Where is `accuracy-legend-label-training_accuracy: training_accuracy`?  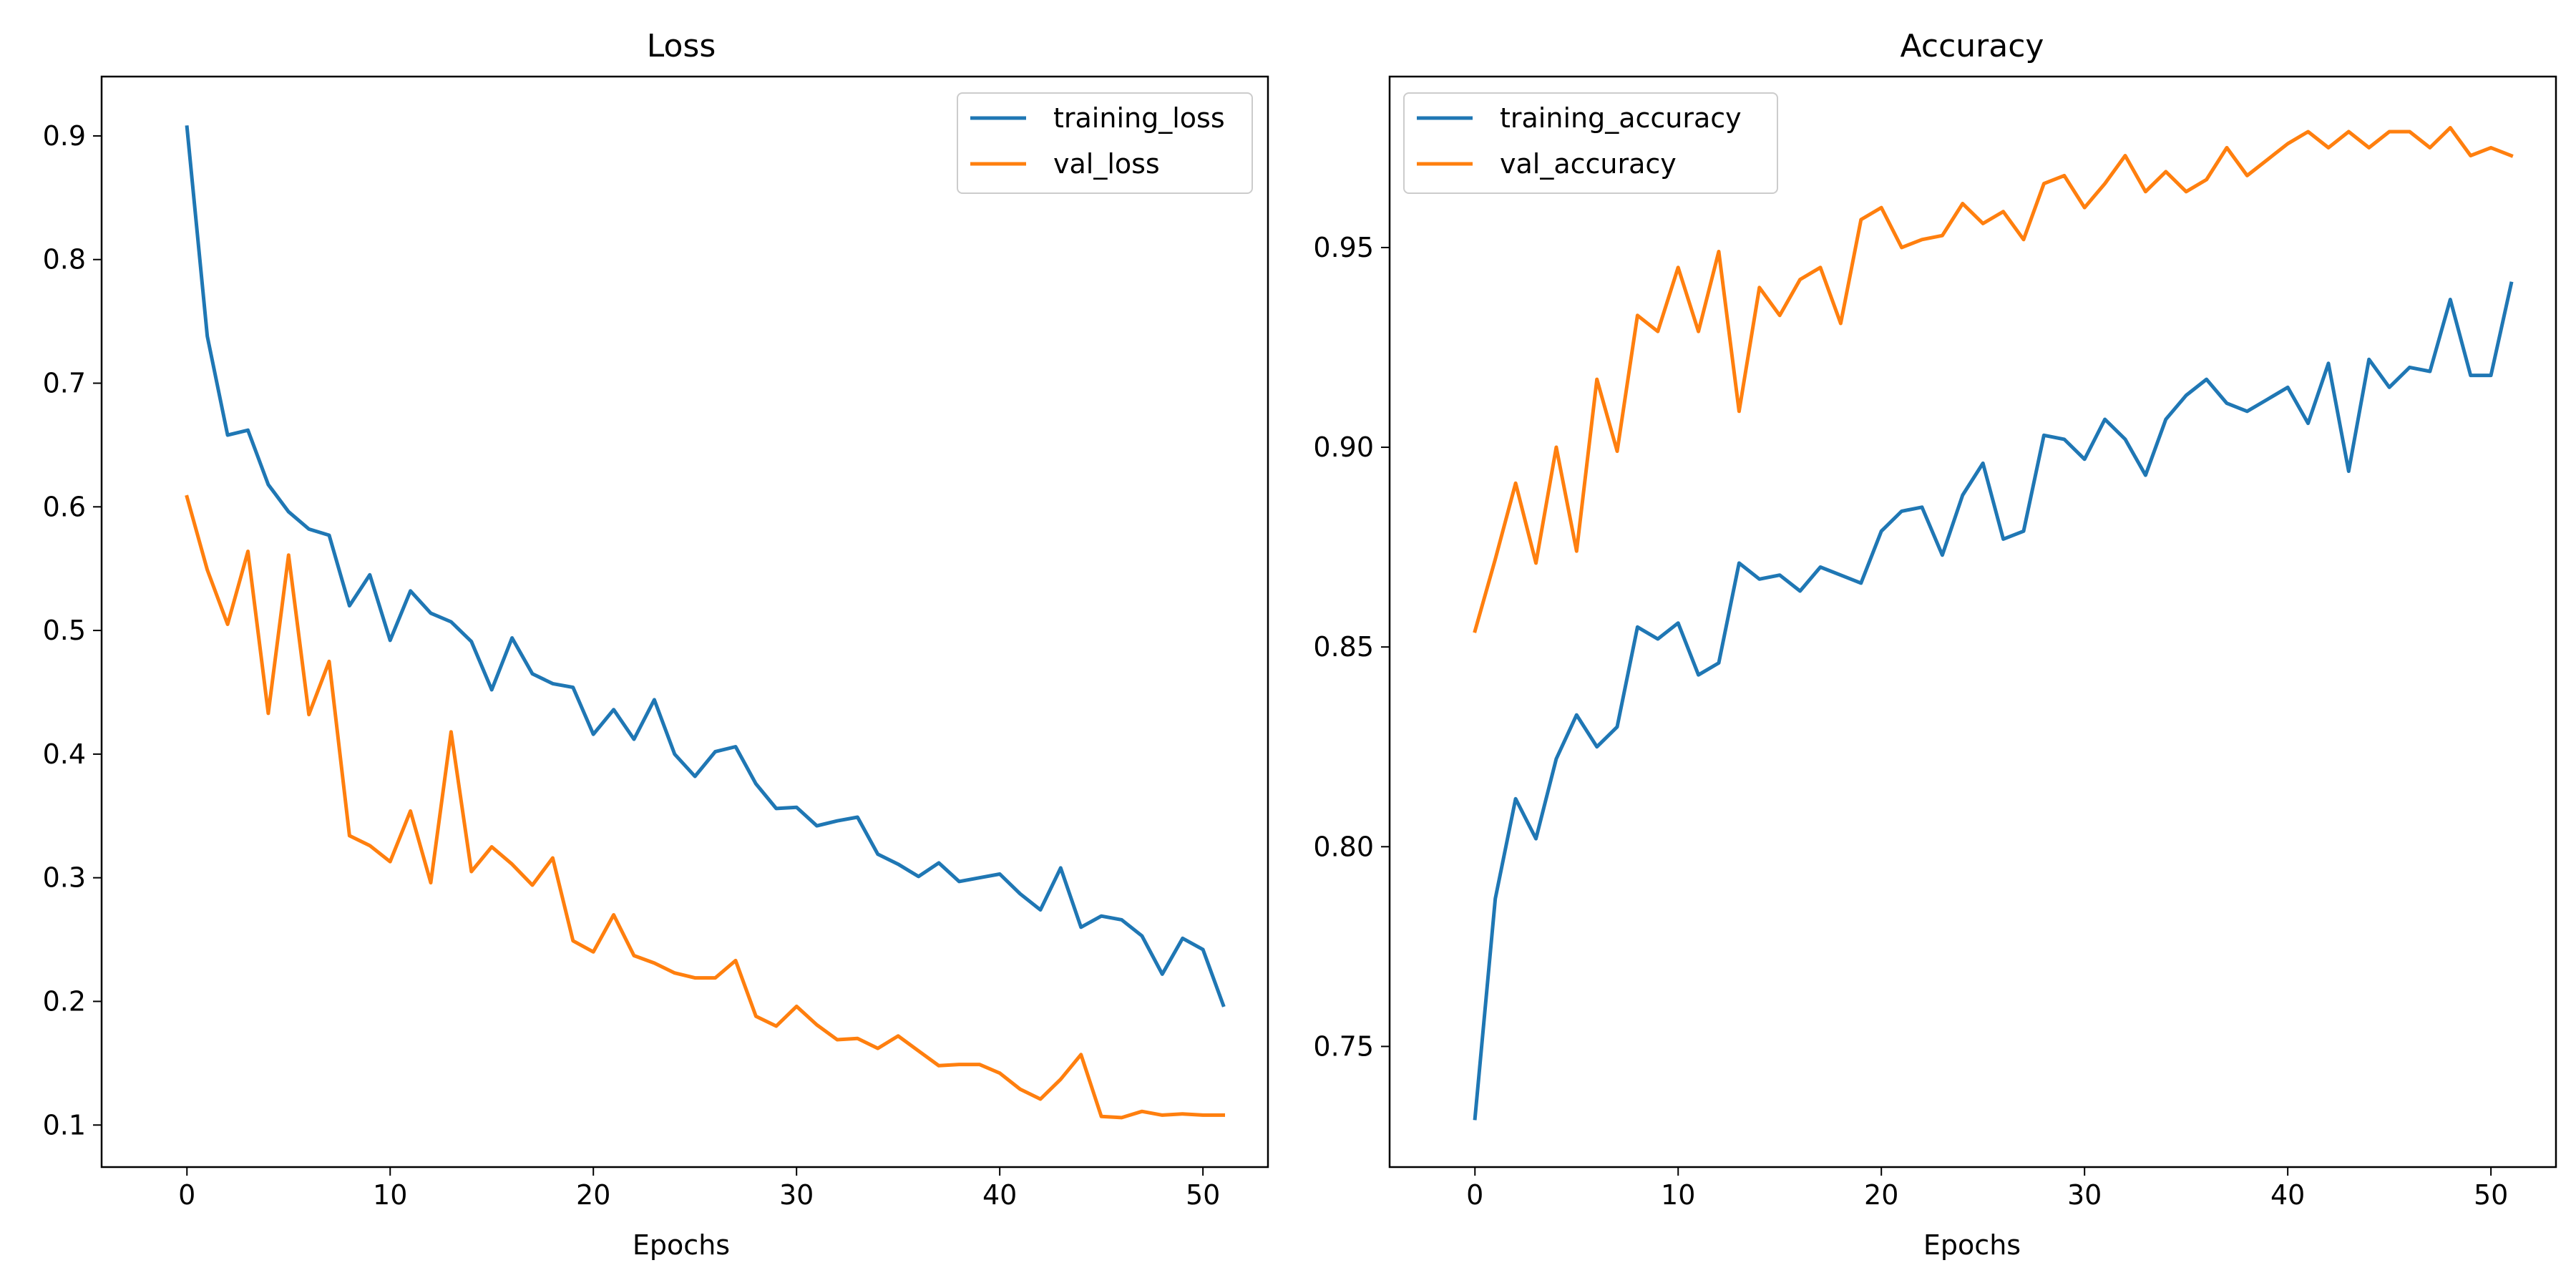
accuracy-legend-label-training_accuracy: training_accuracy is located at coordinates (1621, 118).